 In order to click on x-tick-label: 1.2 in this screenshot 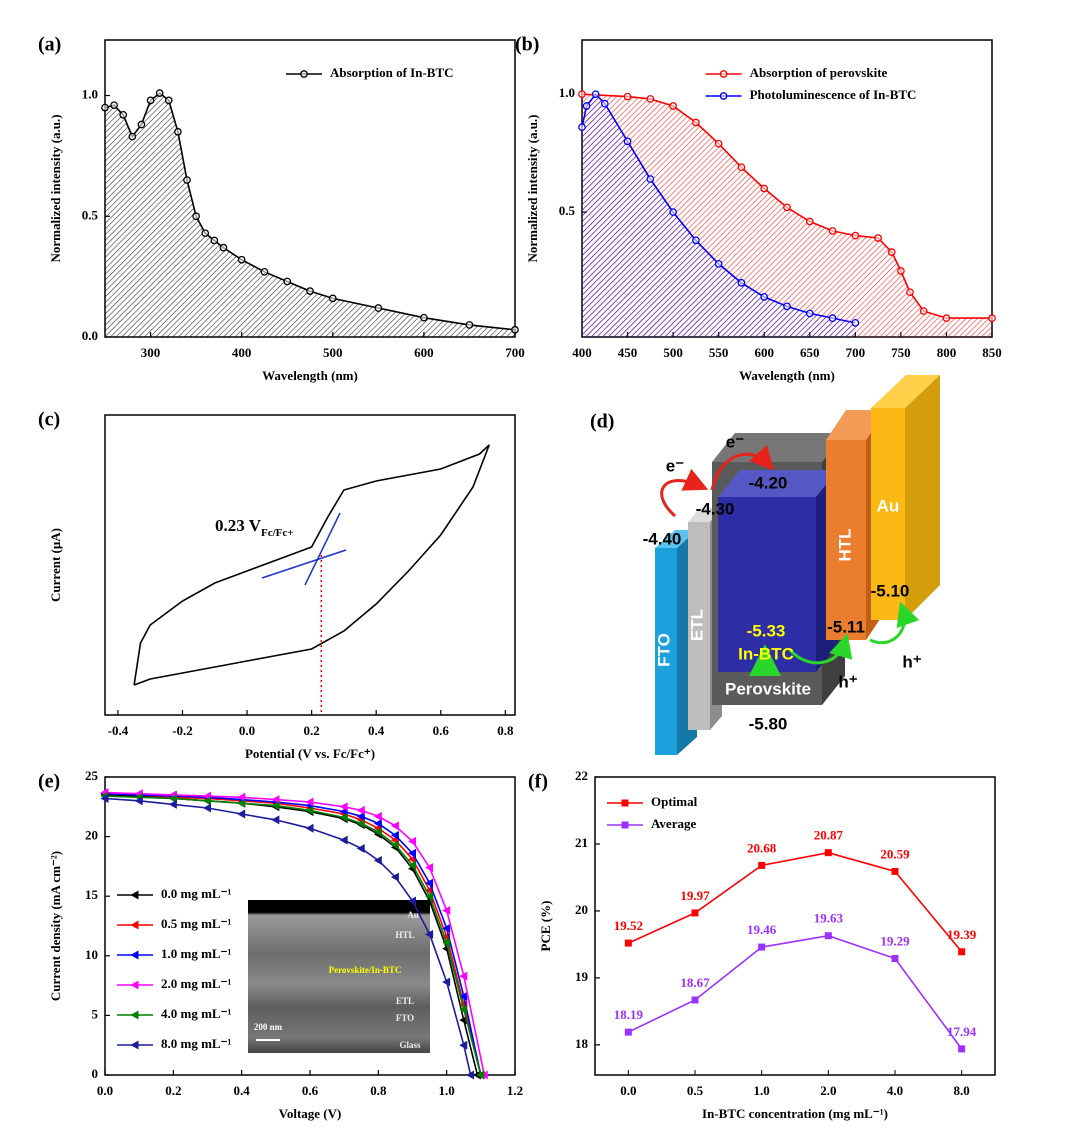, I will do `click(515, 1090)`.